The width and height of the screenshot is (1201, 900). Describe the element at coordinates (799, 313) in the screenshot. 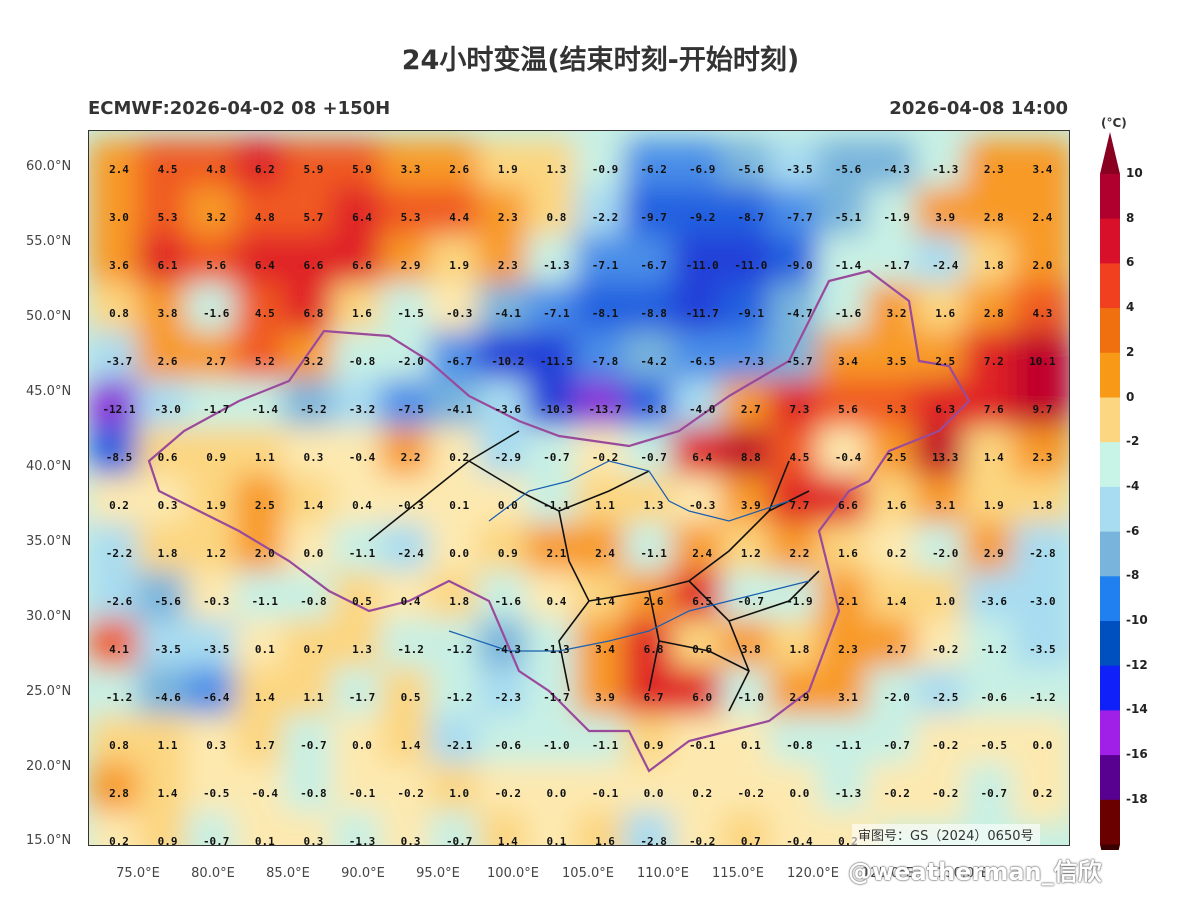

I see `grid-value: -4.7` at that location.